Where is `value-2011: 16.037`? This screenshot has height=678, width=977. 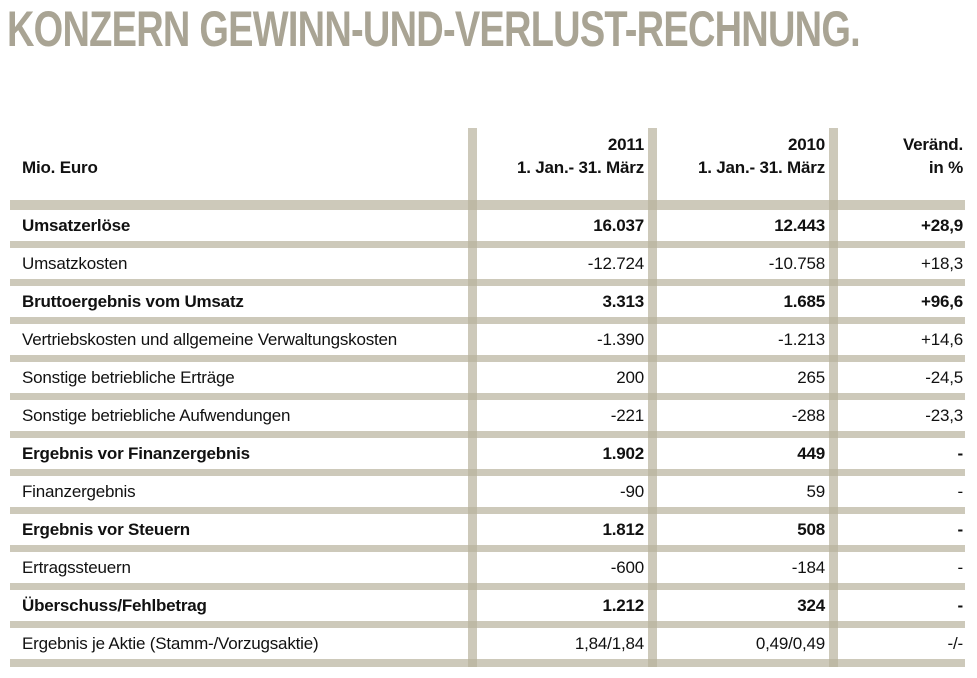 value-2011: 16.037 is located at coordinates (618, 225).